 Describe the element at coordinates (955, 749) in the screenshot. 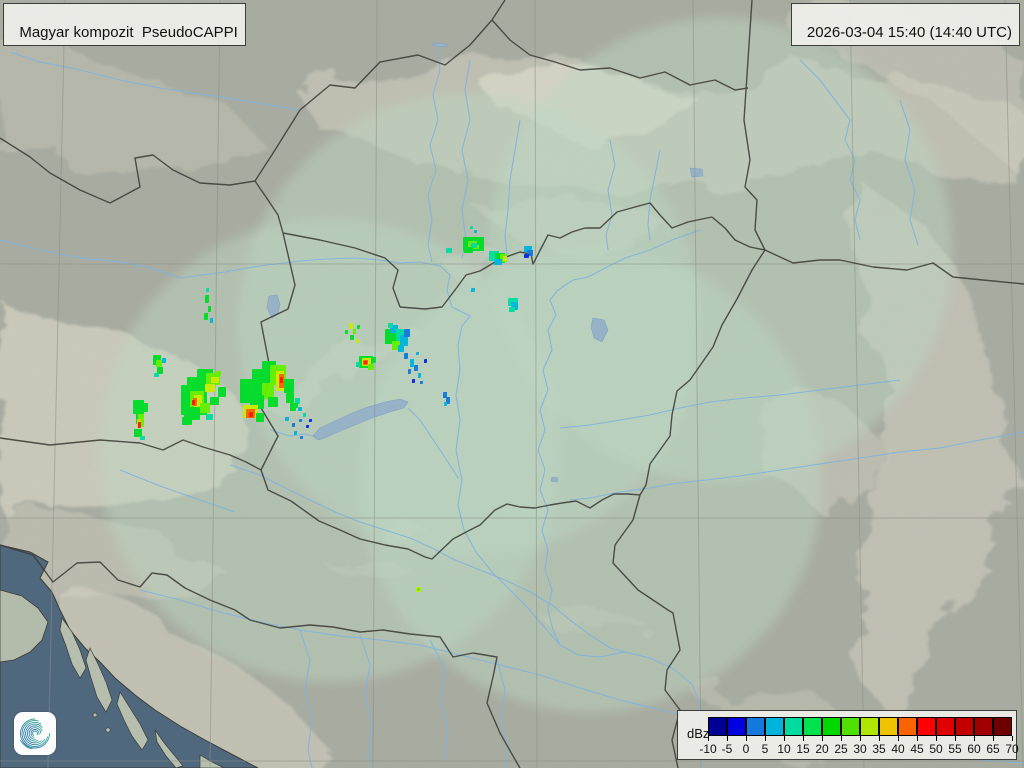

I see `legend-tick-value: 55` at that location.